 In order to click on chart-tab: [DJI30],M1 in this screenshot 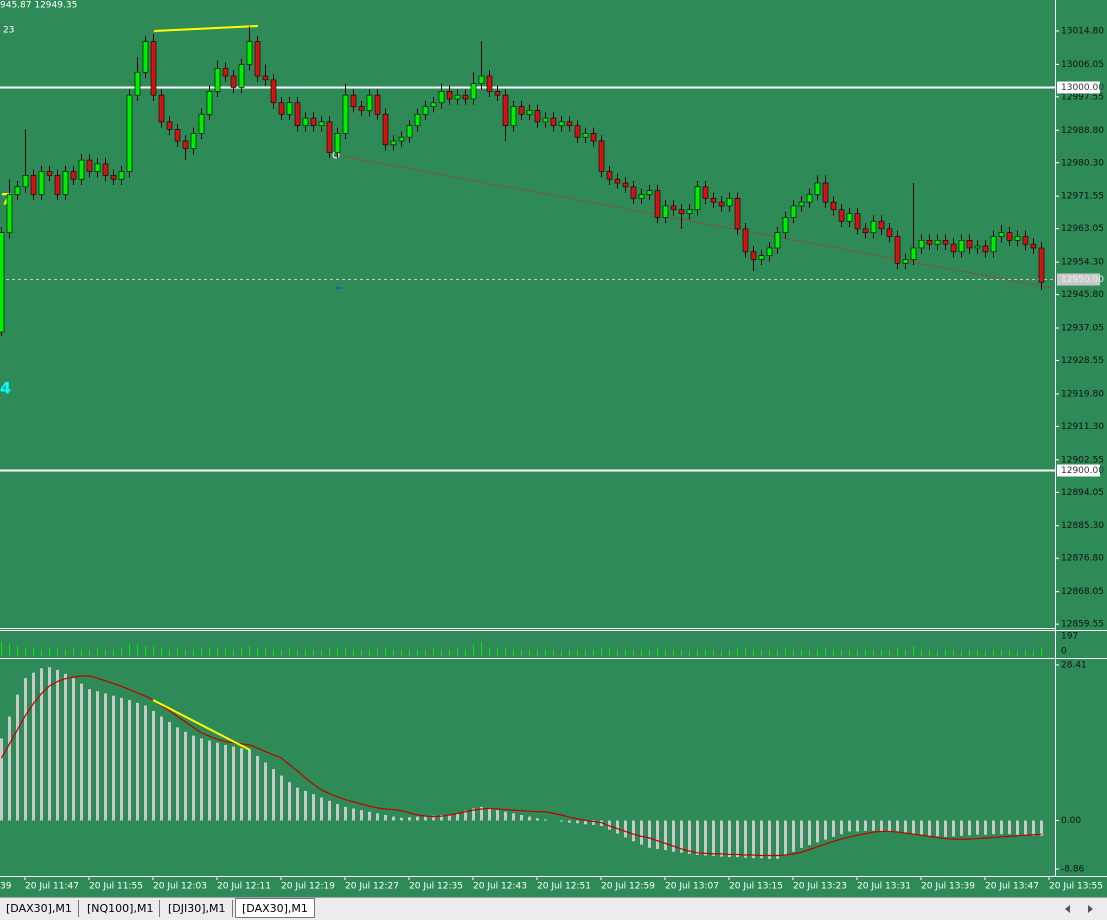, I will do `click(197, 908)`.